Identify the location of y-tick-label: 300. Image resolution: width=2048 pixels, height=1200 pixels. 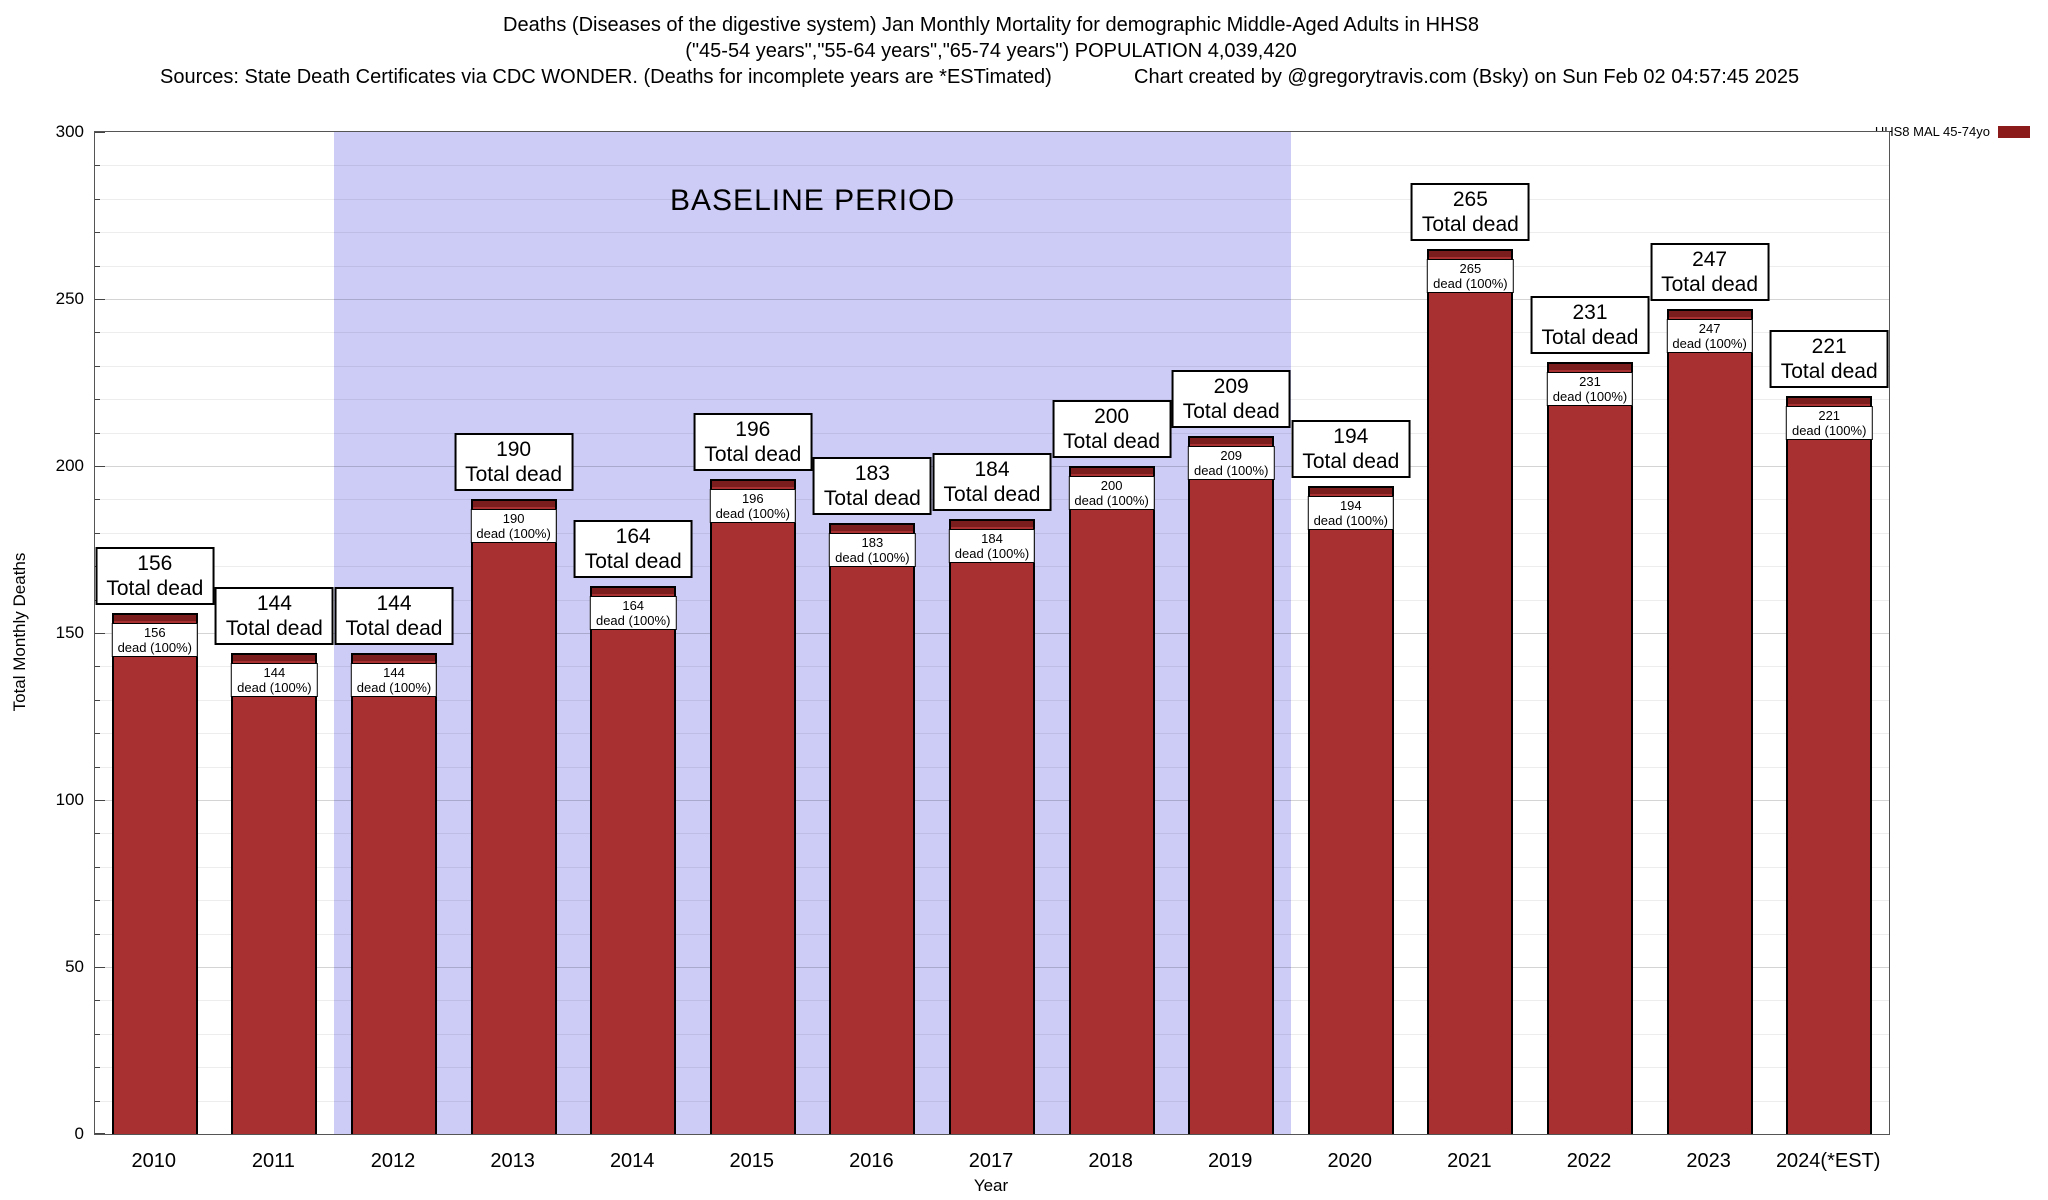
(69, 131).